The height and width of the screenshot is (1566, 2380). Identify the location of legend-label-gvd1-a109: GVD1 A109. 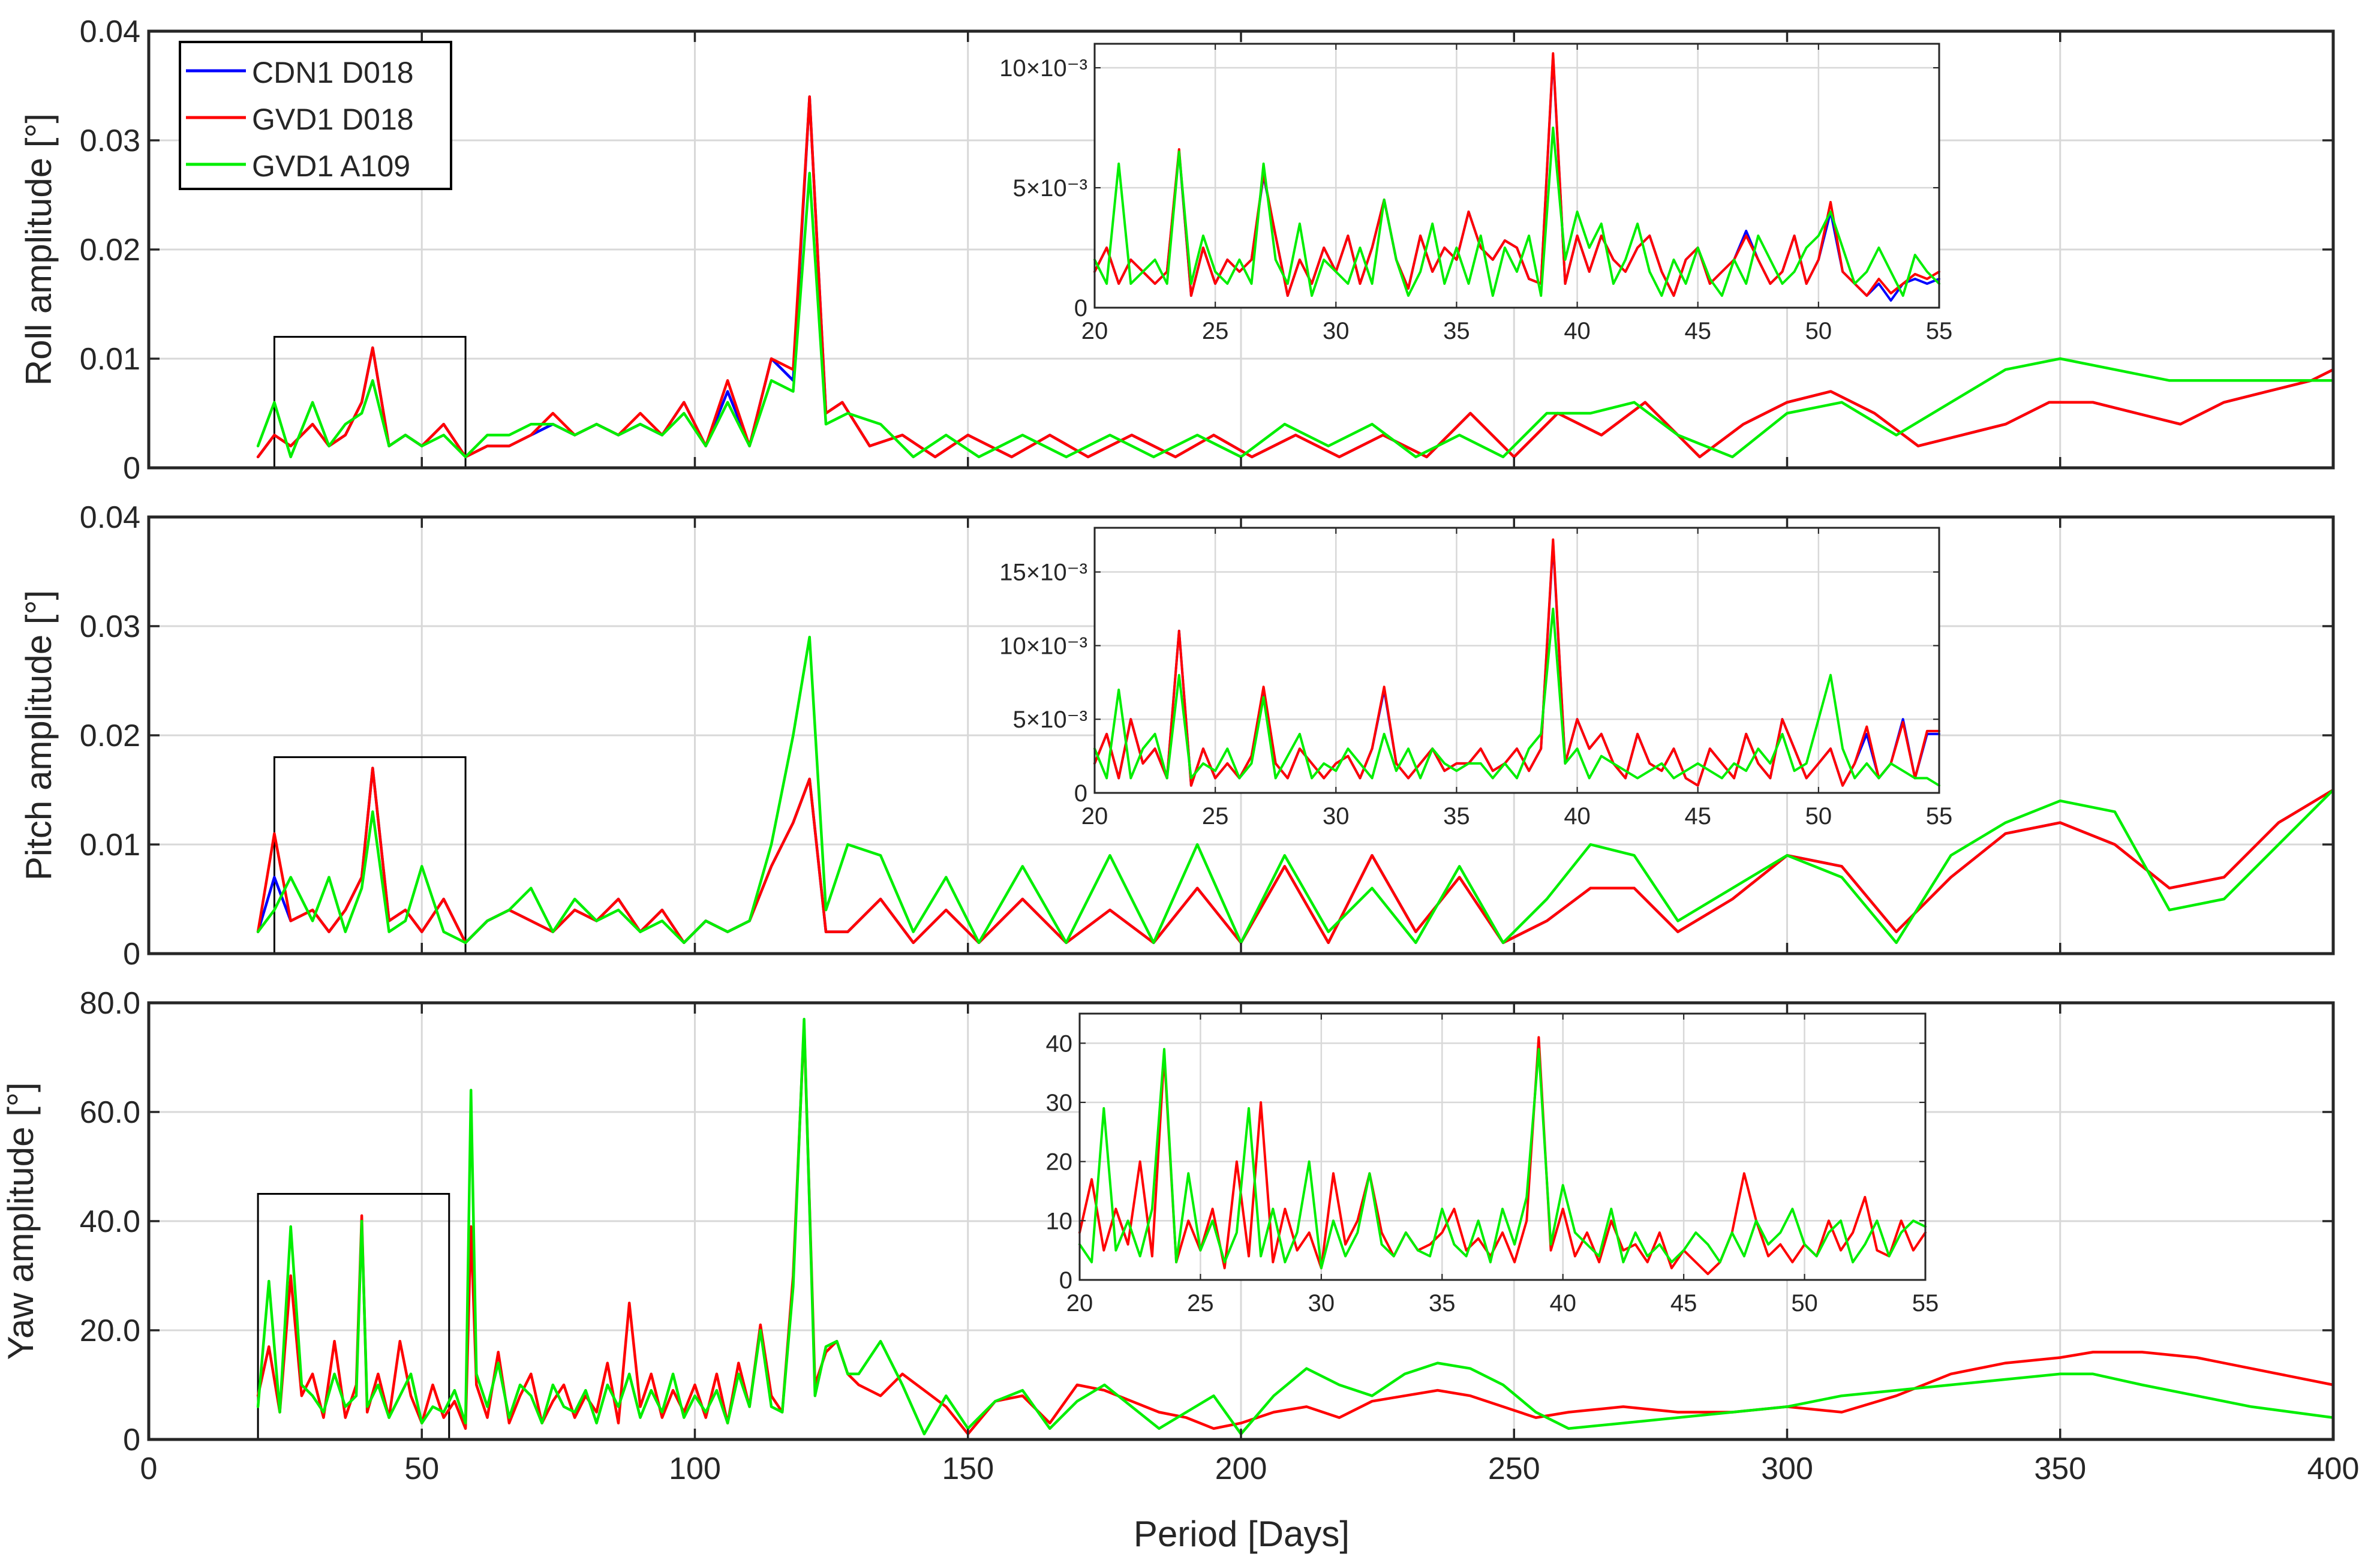
(331, 166).